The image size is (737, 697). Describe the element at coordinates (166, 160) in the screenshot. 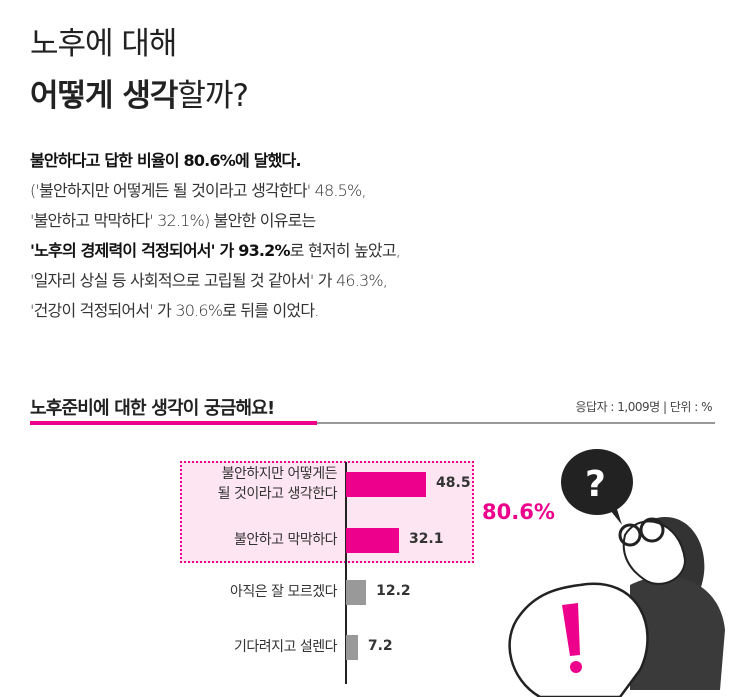

I see `summary-line-1: 불안하다고 답한 비율이 80.6%에 달했다.` at that location.